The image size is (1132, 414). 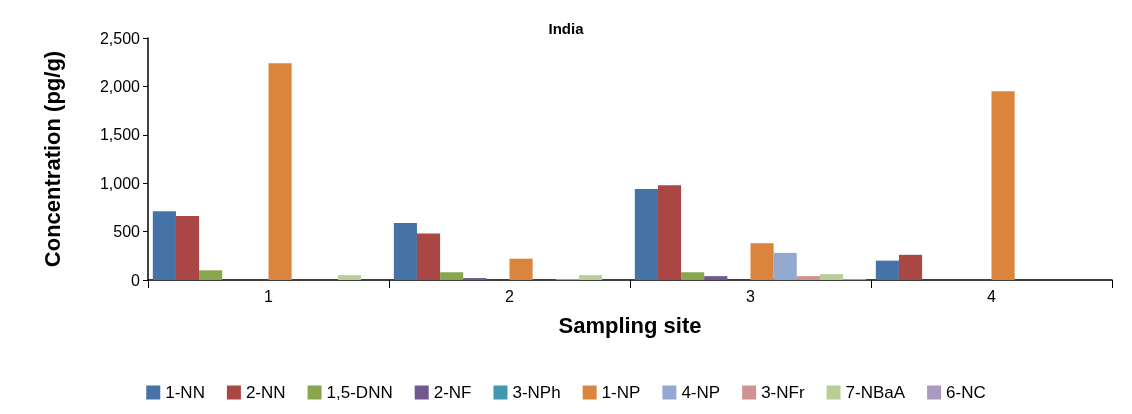 I want to click on legend-label: 3-NFr, so click(x=783, y=392).